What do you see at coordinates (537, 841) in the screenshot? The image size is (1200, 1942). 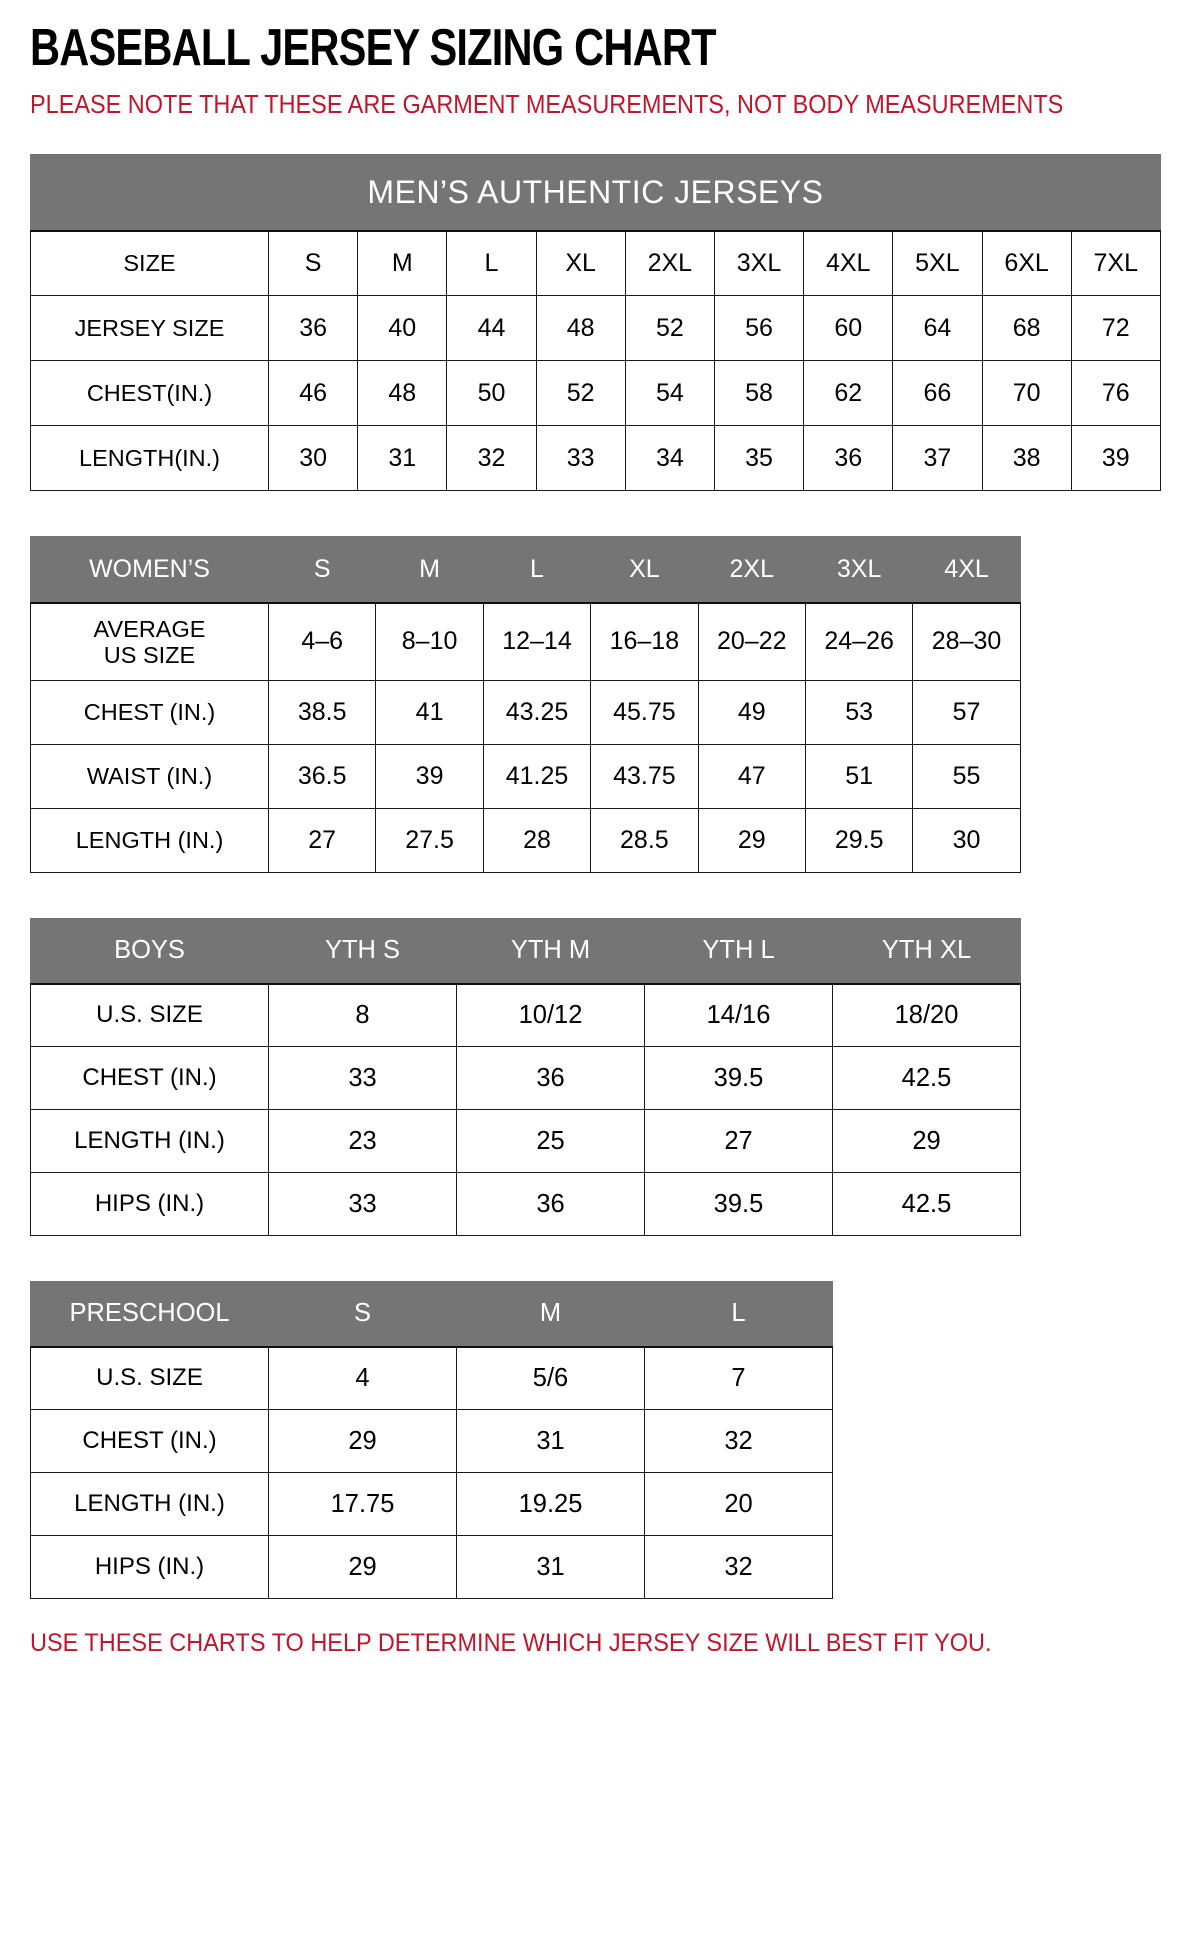 I see `data-cell: 28` at bounding box center [537, 841].